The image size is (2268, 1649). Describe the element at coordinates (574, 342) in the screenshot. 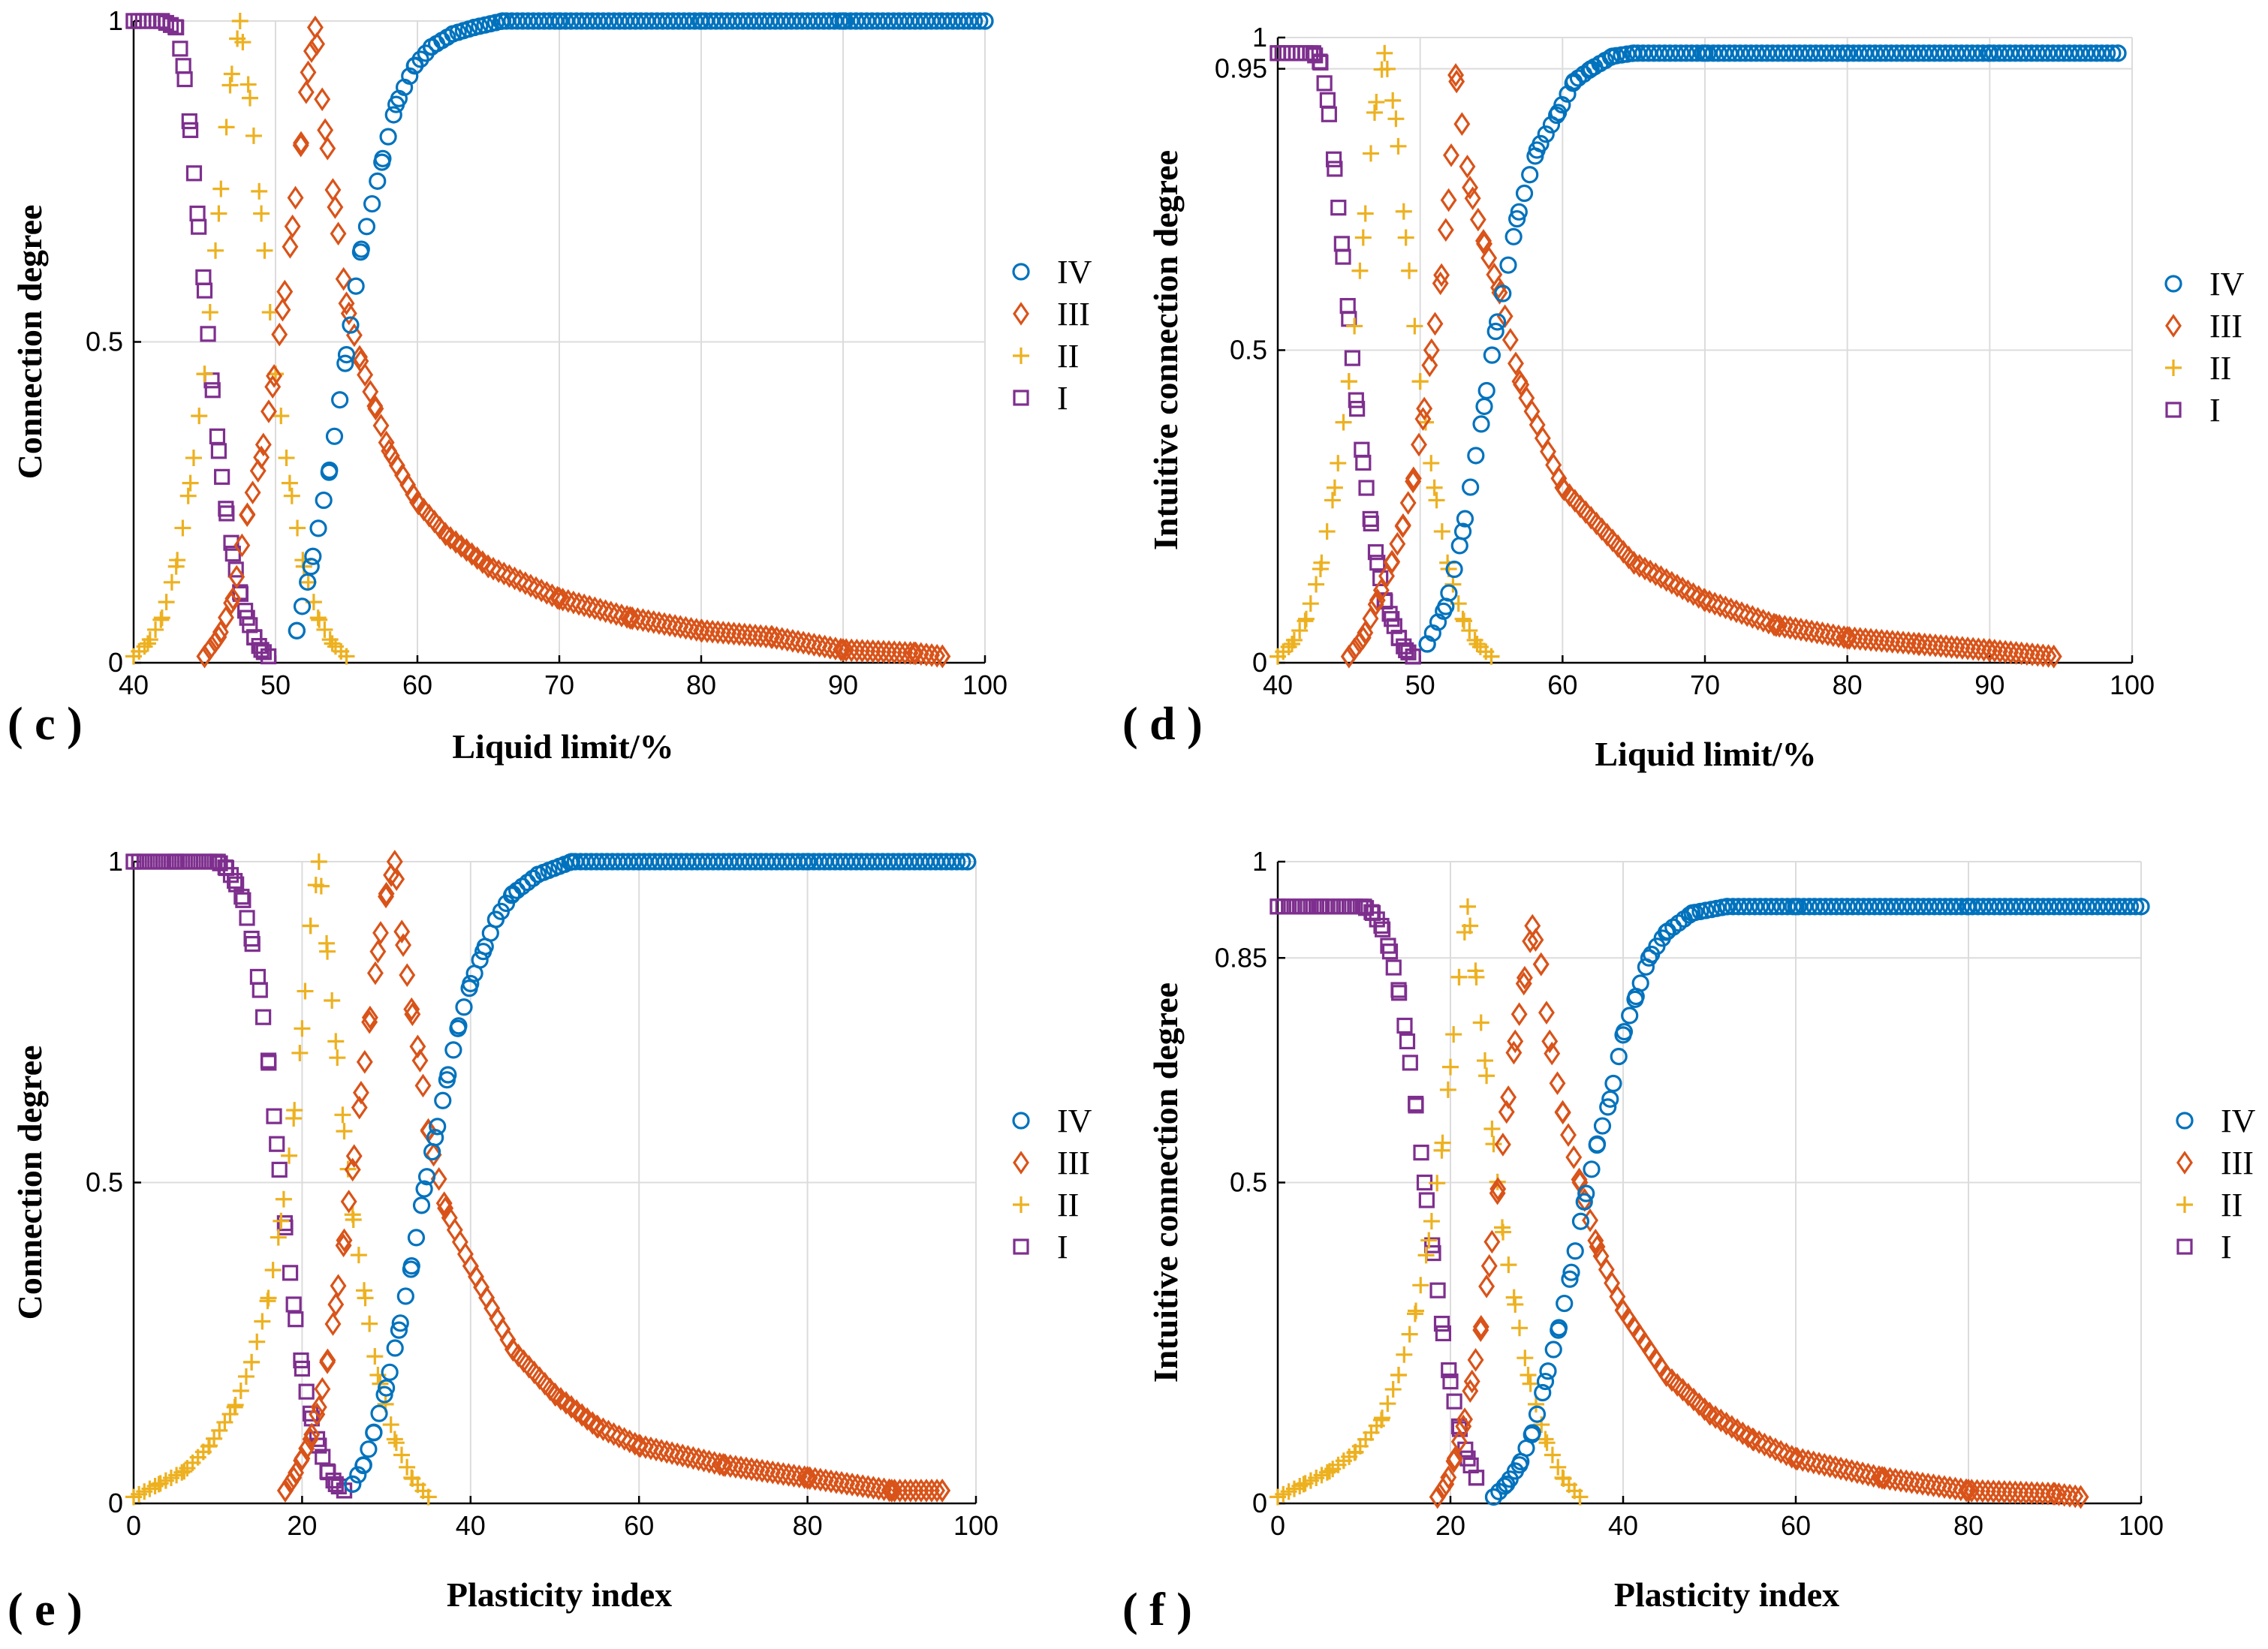

I see `series-III` at that location.